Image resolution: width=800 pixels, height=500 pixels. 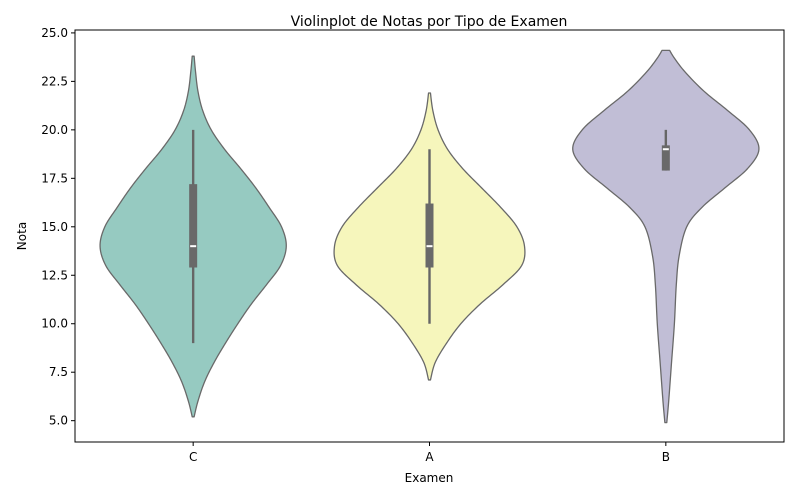 I want to click on x-tick-label: B, so click(x=666, y=457).